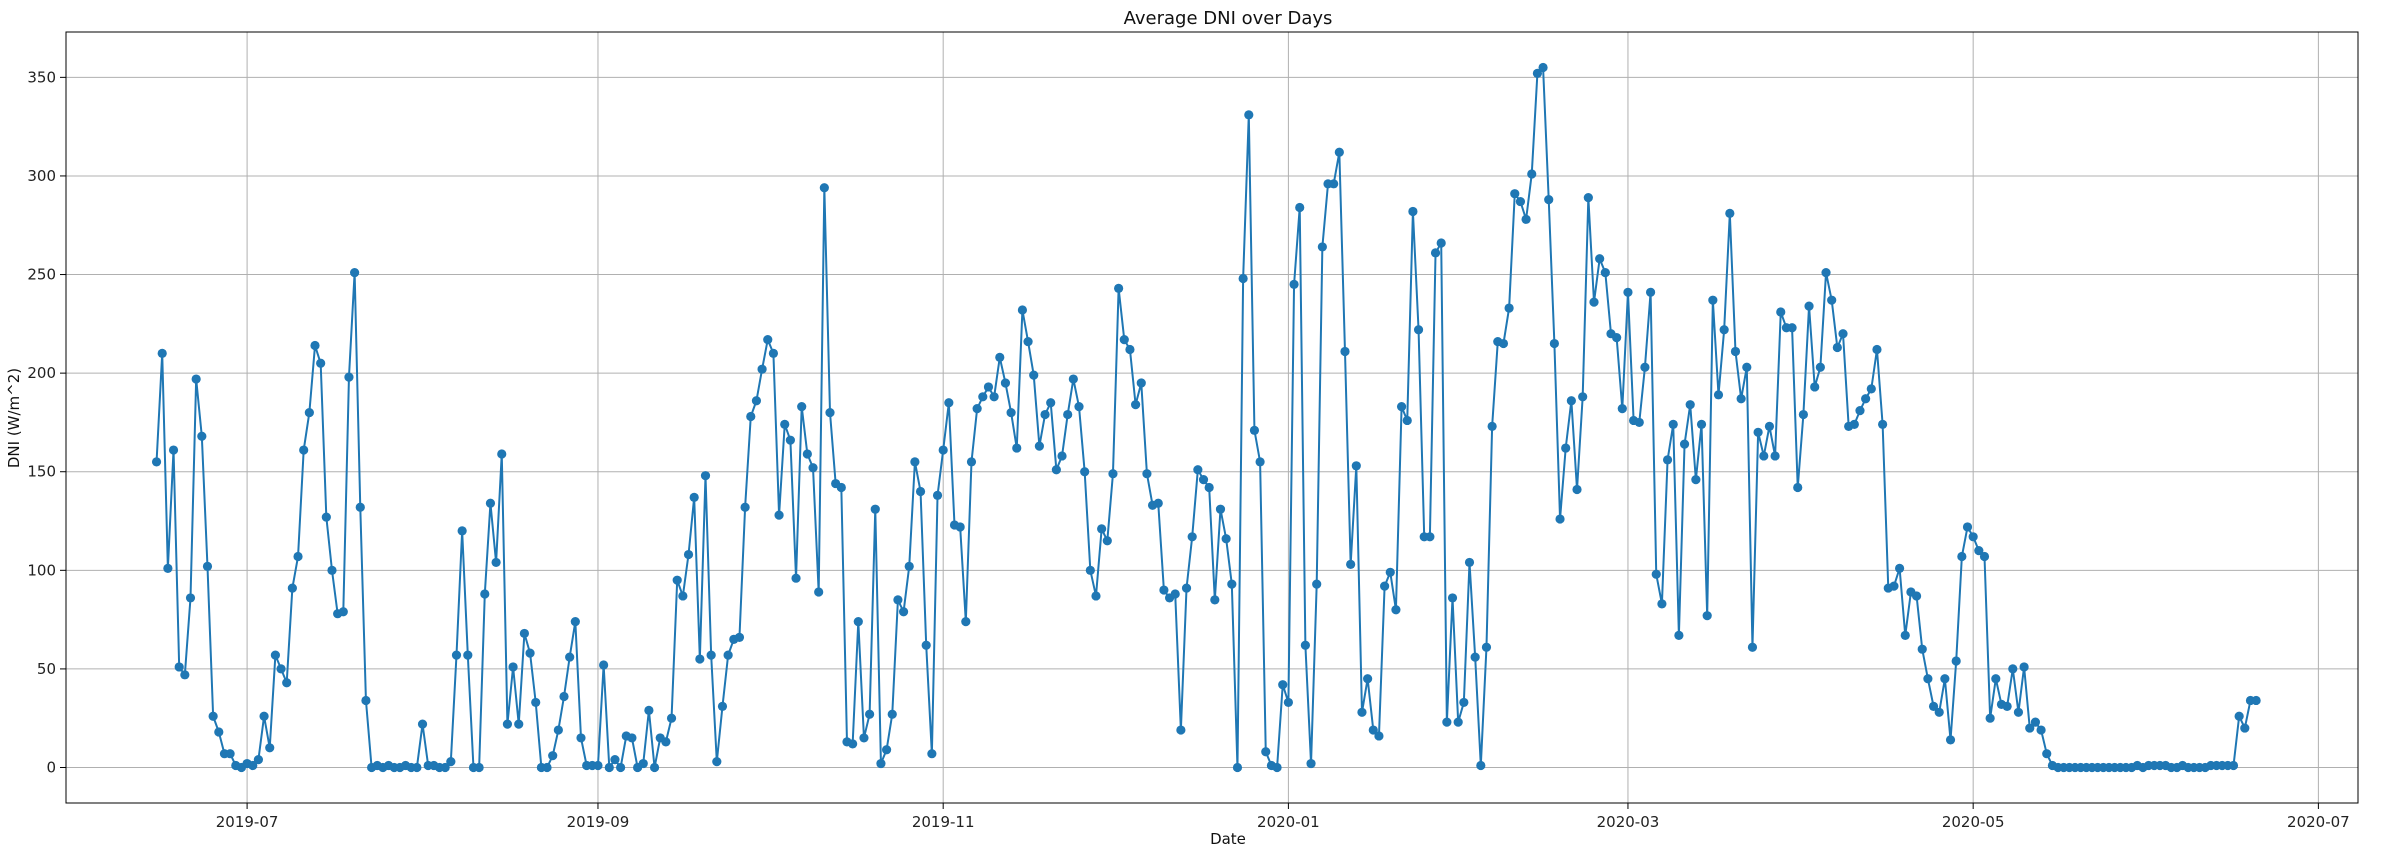 The width and height of the screenshot is (2400, 855). What do you see at coordinates (247, 822) in the screenshot?
I see `x-tick-label: 2019-07` at bounding box center [247, 822].